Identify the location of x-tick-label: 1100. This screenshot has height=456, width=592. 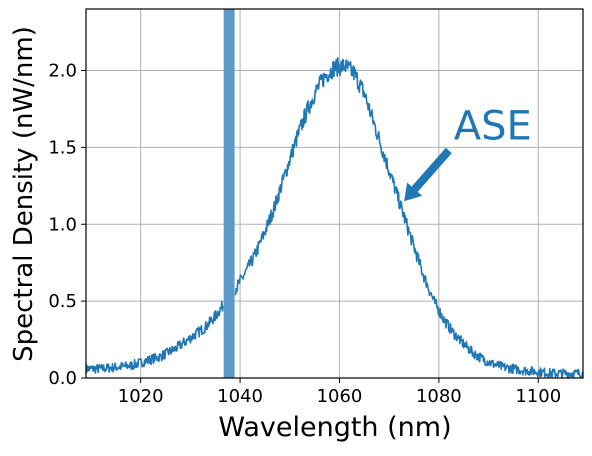
(538, 396).